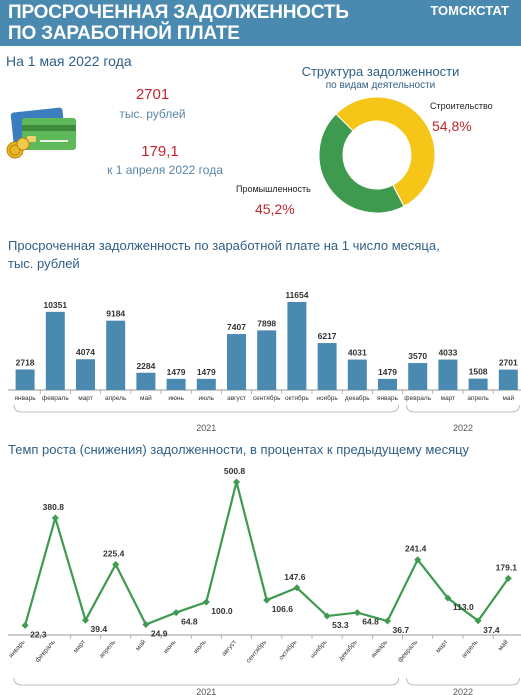  I want to click on line-category-label: январь, so click(17, 648).